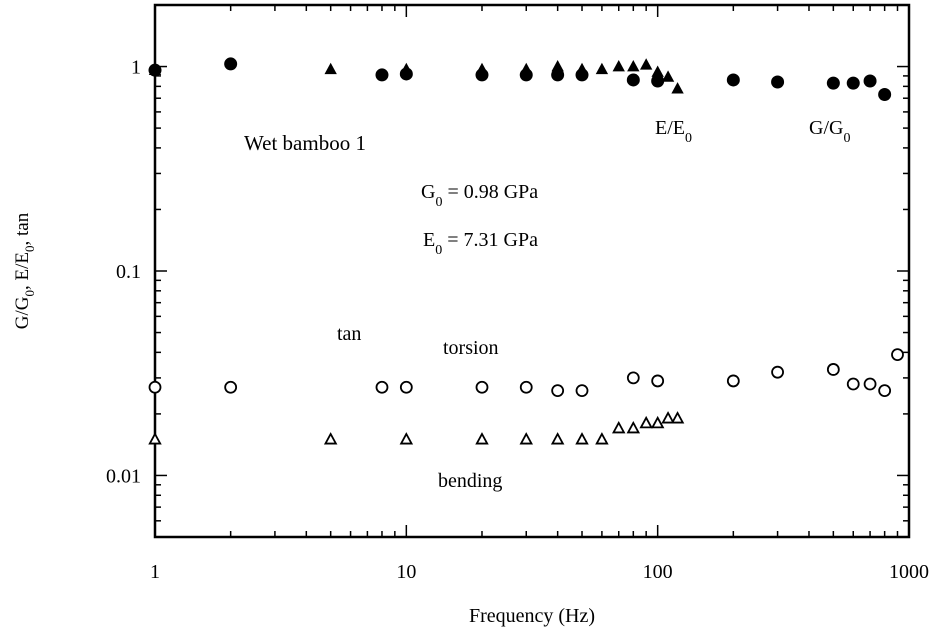  Describe the element at coordinates (909, 572) in the screenshot. I see `x-tick-label: 1000` at that location.